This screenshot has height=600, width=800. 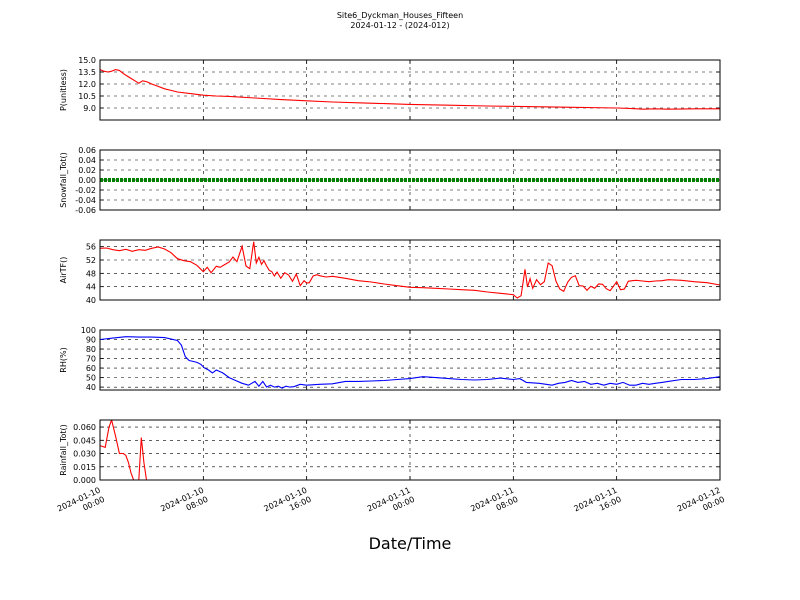 I want to click on x-axis-title: Date/Time, so click(x=410, y=543).